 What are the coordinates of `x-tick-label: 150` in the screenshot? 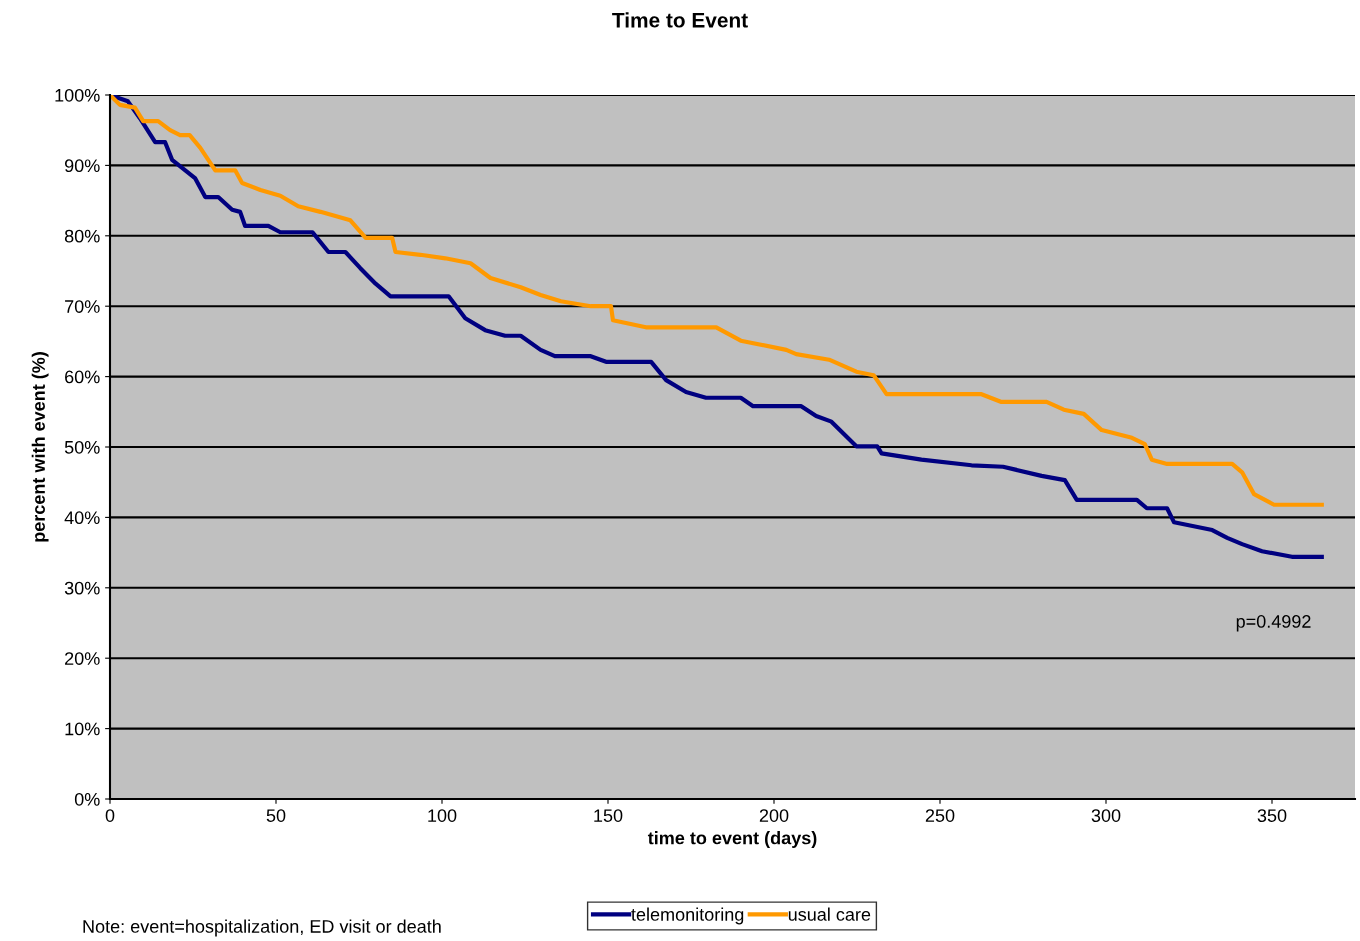 It's located at (608, 815).